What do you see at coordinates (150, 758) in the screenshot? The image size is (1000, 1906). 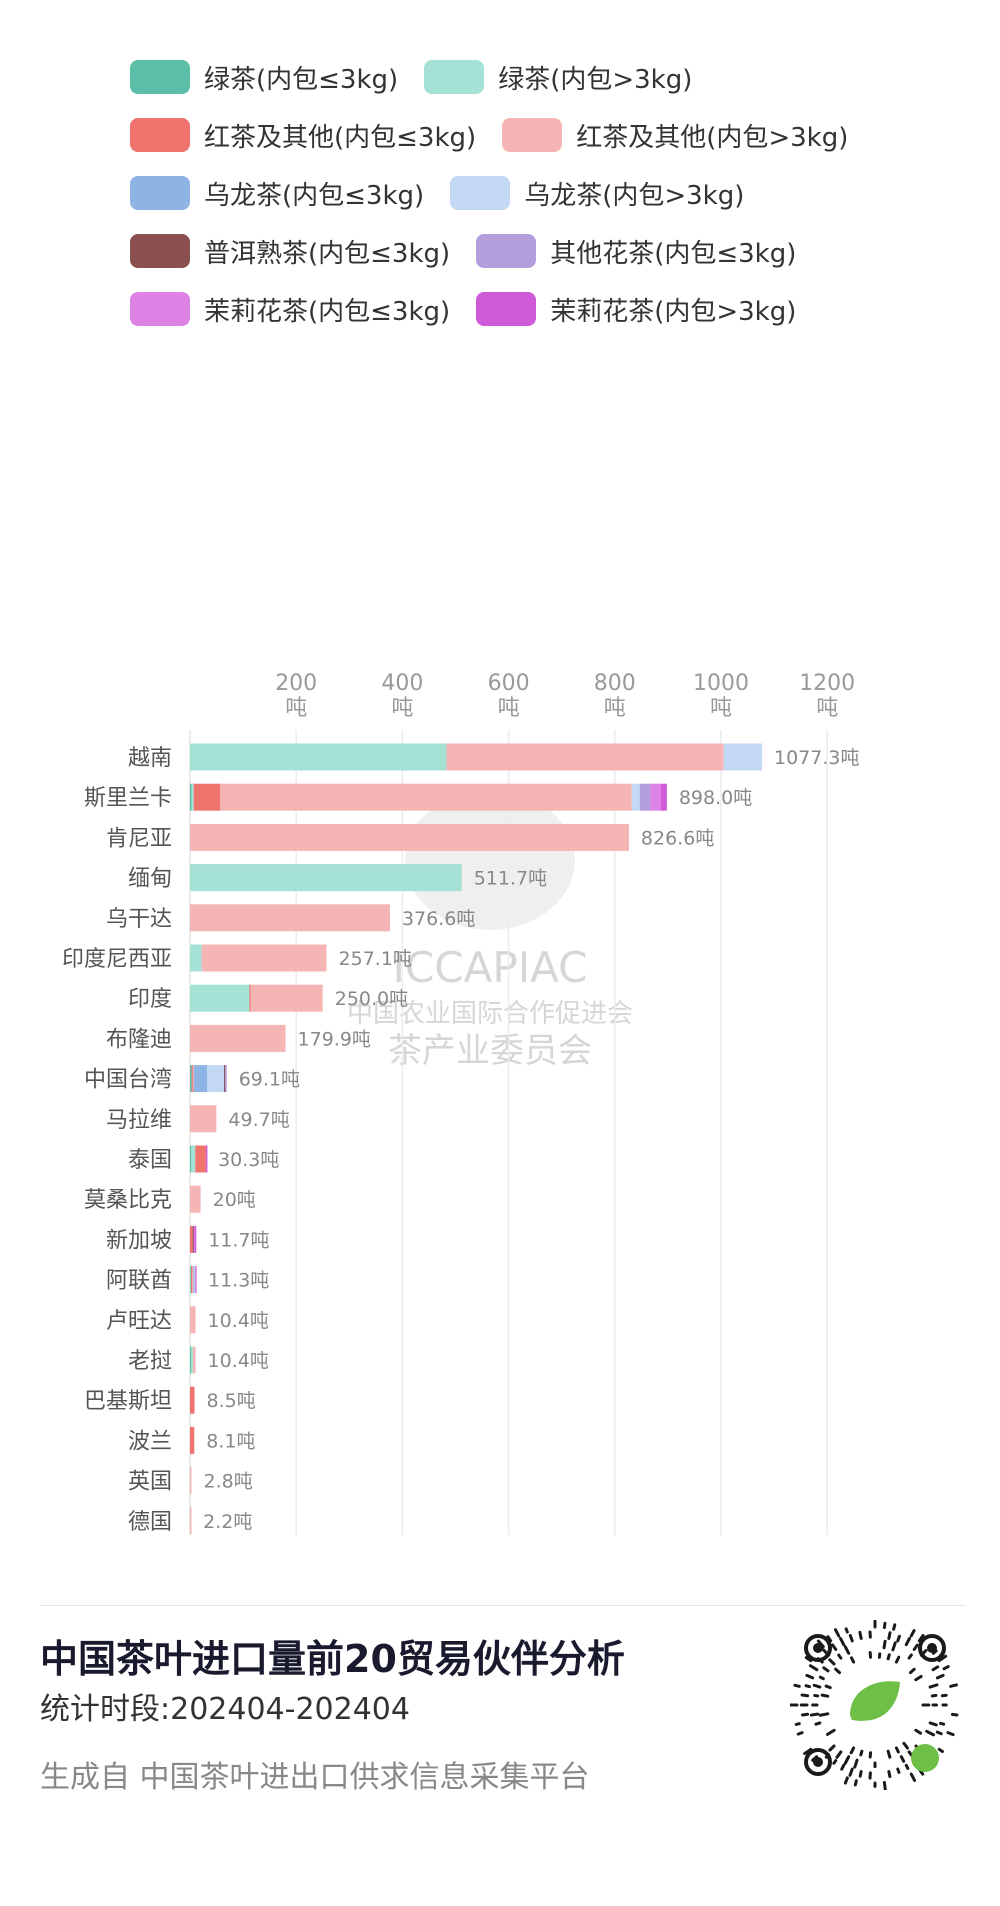 I see `category-label: 越南` at bounding box center [150, 758].